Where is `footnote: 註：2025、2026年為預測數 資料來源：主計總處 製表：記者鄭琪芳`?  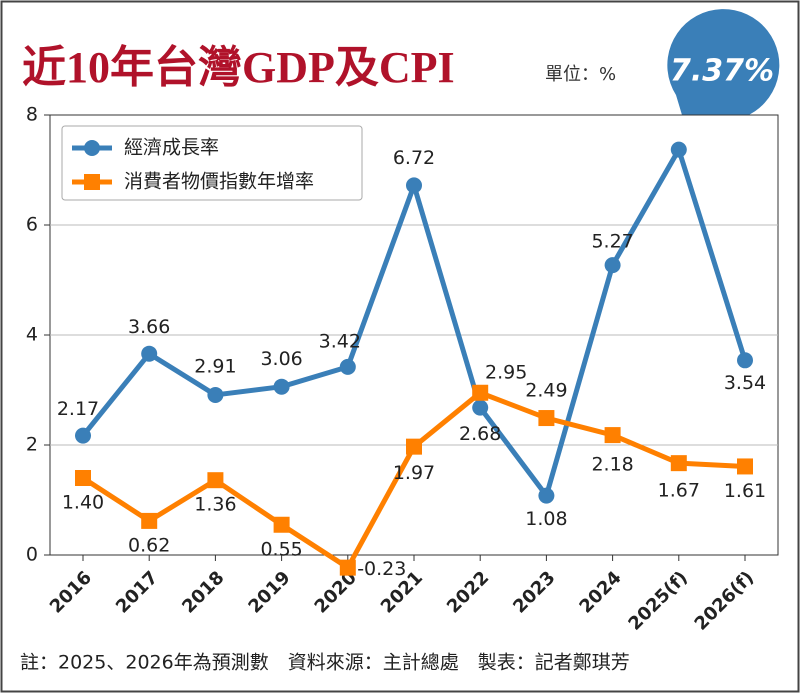
footnote: 註：2025、2026年為預測數 資料來源：主計總處 製表：記者鄭琪芳 is located at coordinates (325, 663).